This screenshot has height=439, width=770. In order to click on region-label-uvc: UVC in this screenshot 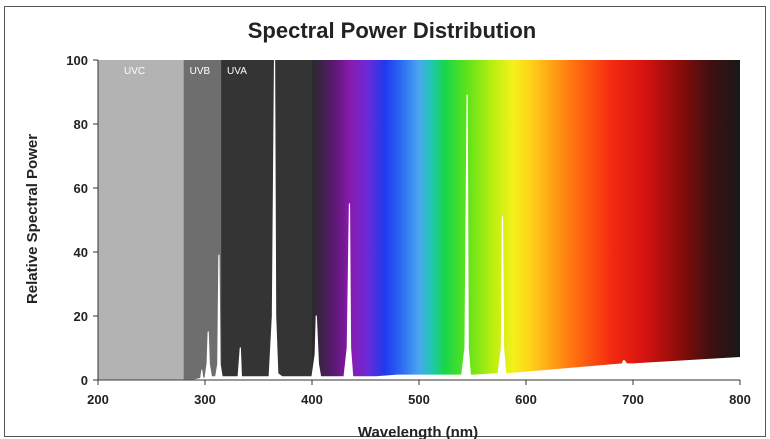, I will do `click(134, 71)`.